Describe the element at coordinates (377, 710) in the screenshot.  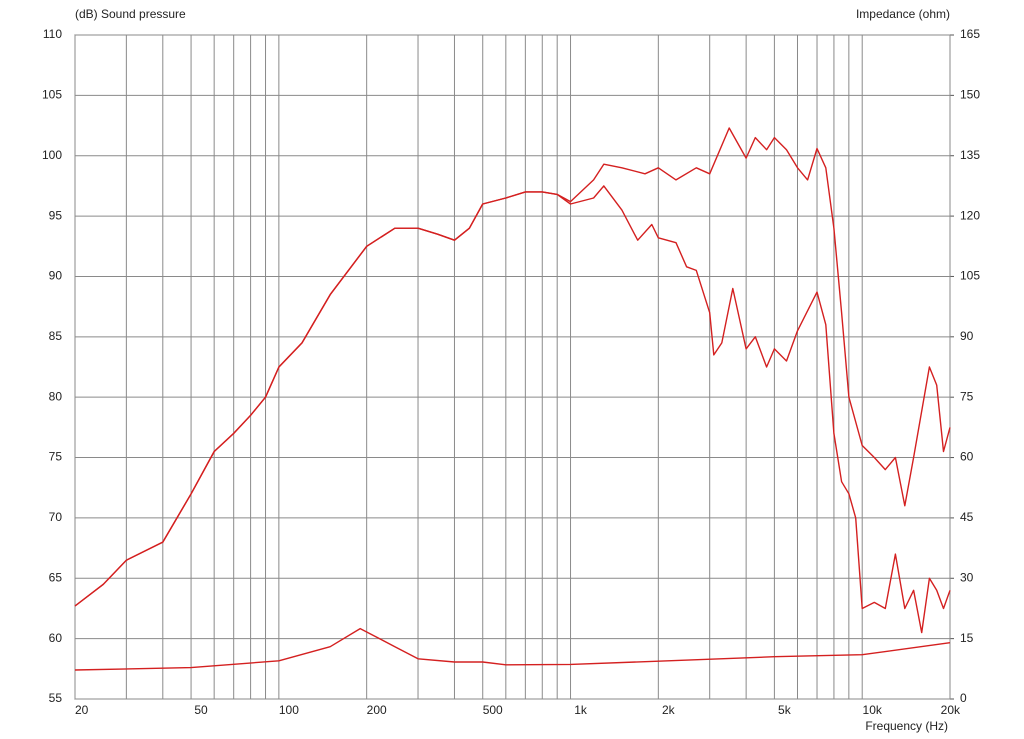
I see `x-tick-label: 200` at that location.